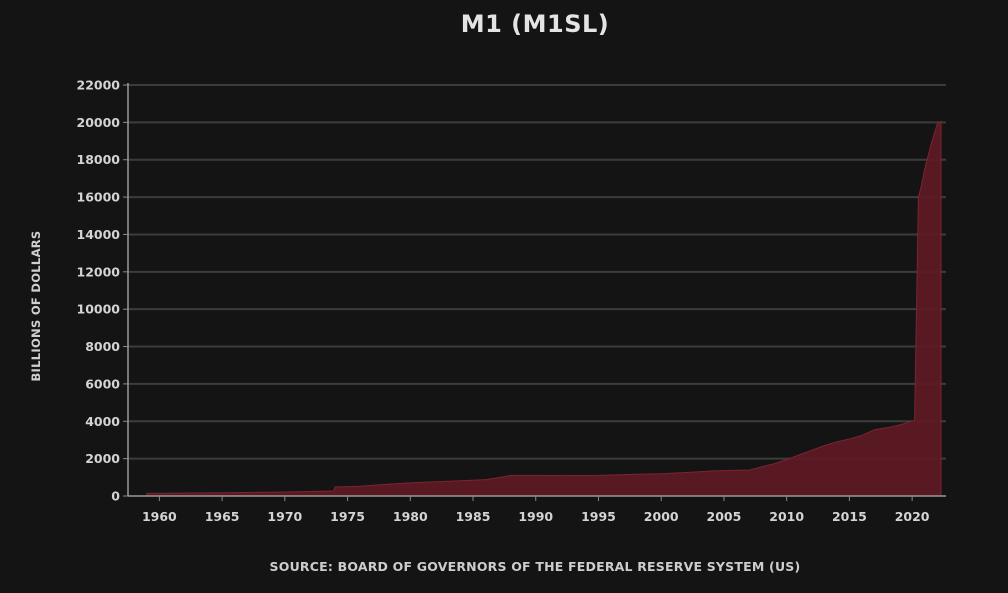  What do you see at coordinates (849, 516) in the screenshot?
I see `x-tick-label-2015: 2015` at bounding box center [849, 516].